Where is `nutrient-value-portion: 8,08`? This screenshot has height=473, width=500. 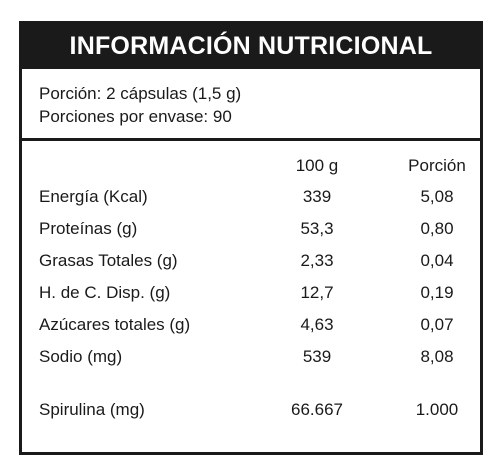 nutrient-value-portion: 8,08 is located at coordinates (437, 356).